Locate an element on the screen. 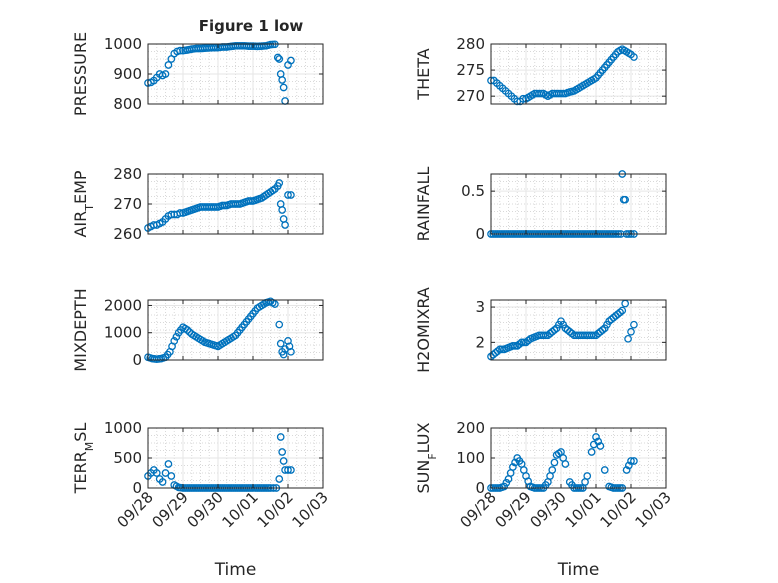  y-tick-label: 800 is located at coordinates (127, 104).